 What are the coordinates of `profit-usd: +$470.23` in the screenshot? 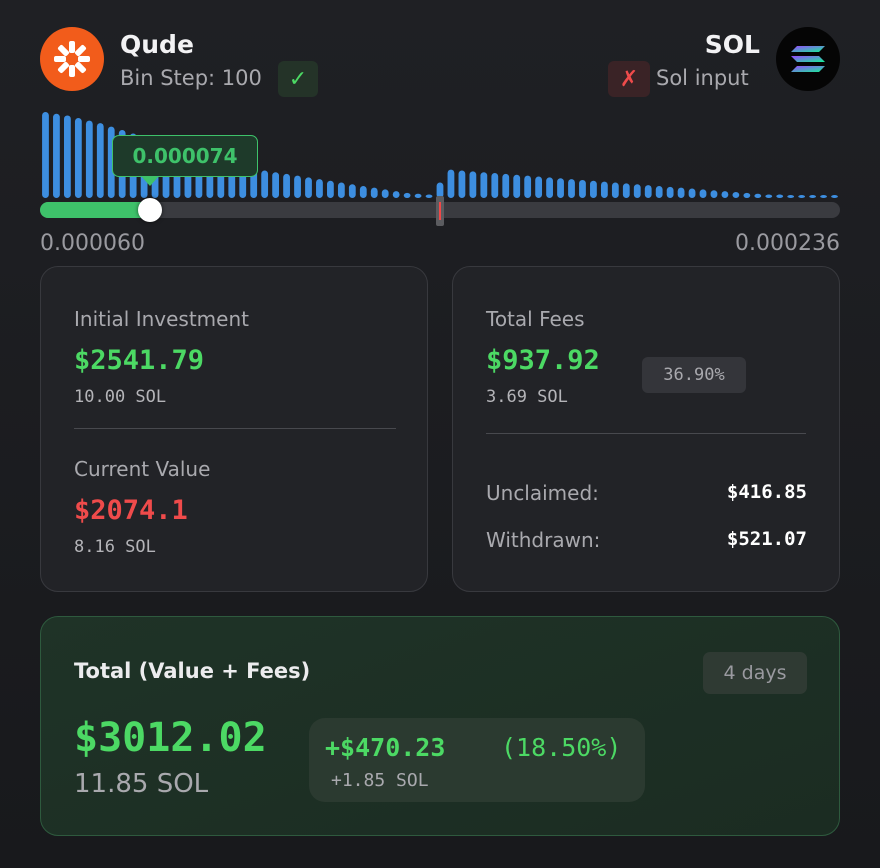 It's located at (385, 747).